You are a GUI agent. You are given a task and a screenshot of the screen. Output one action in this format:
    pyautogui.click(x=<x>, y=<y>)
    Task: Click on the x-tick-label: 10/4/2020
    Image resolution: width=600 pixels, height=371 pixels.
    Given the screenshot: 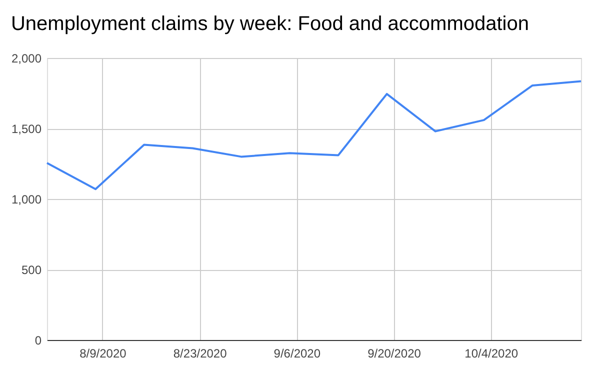 What is the action you would take?
    pyautogui.click(x=491, y=353)
    